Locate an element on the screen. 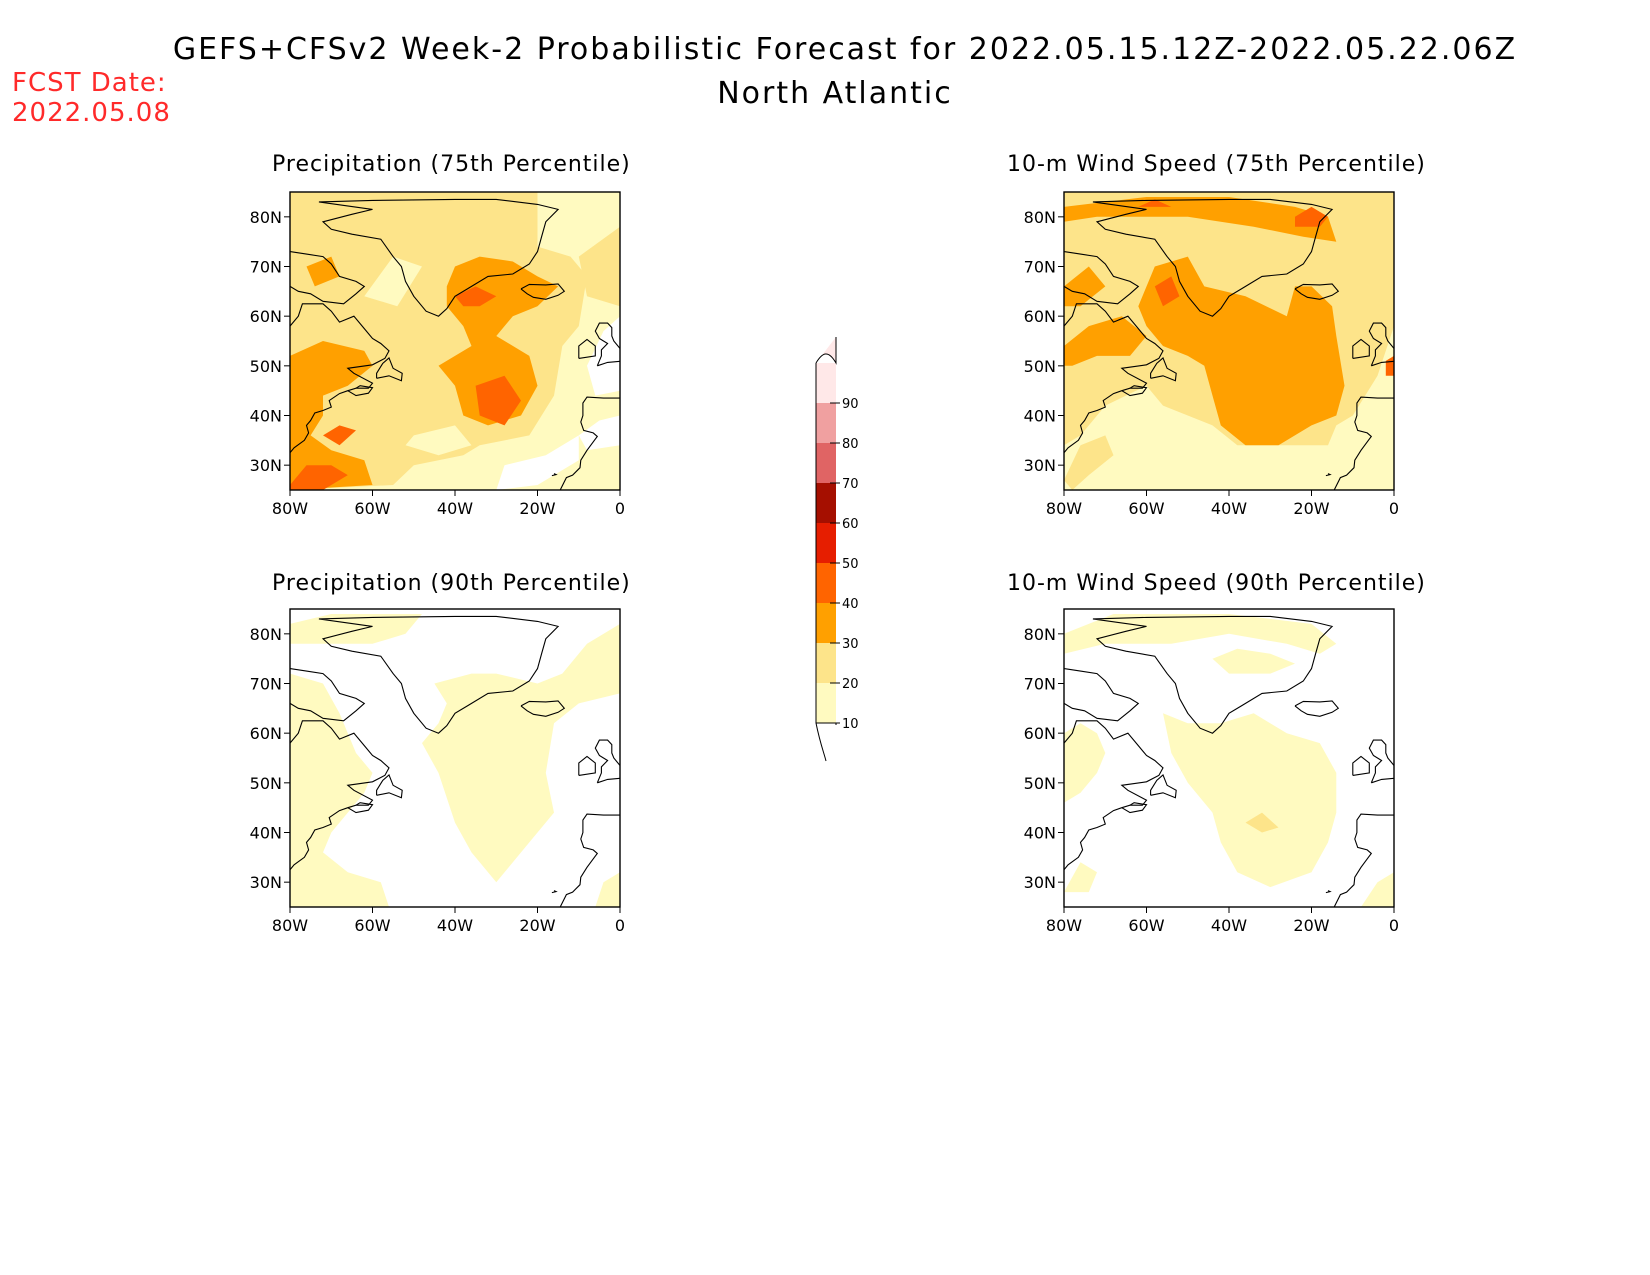 The image size is (1650, 1275). fcst-date-value: 2022.05.08 is located at coordinates (91, 113).